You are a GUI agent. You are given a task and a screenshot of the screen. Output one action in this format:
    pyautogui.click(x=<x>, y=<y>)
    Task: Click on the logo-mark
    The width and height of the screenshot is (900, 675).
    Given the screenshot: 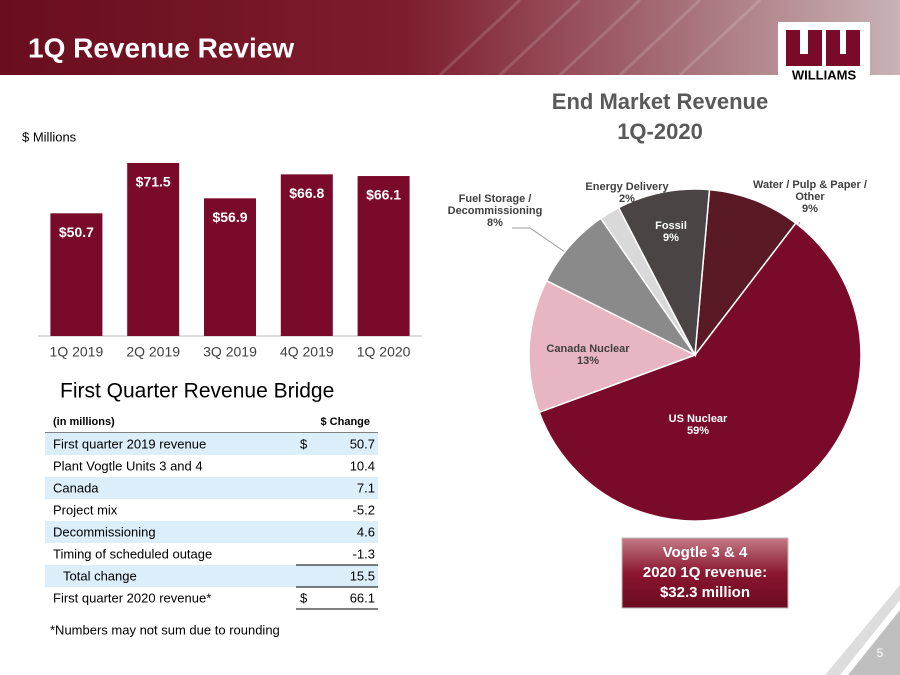 What is the action you would take?
    pyautogui.click(x=823, y=48)
    